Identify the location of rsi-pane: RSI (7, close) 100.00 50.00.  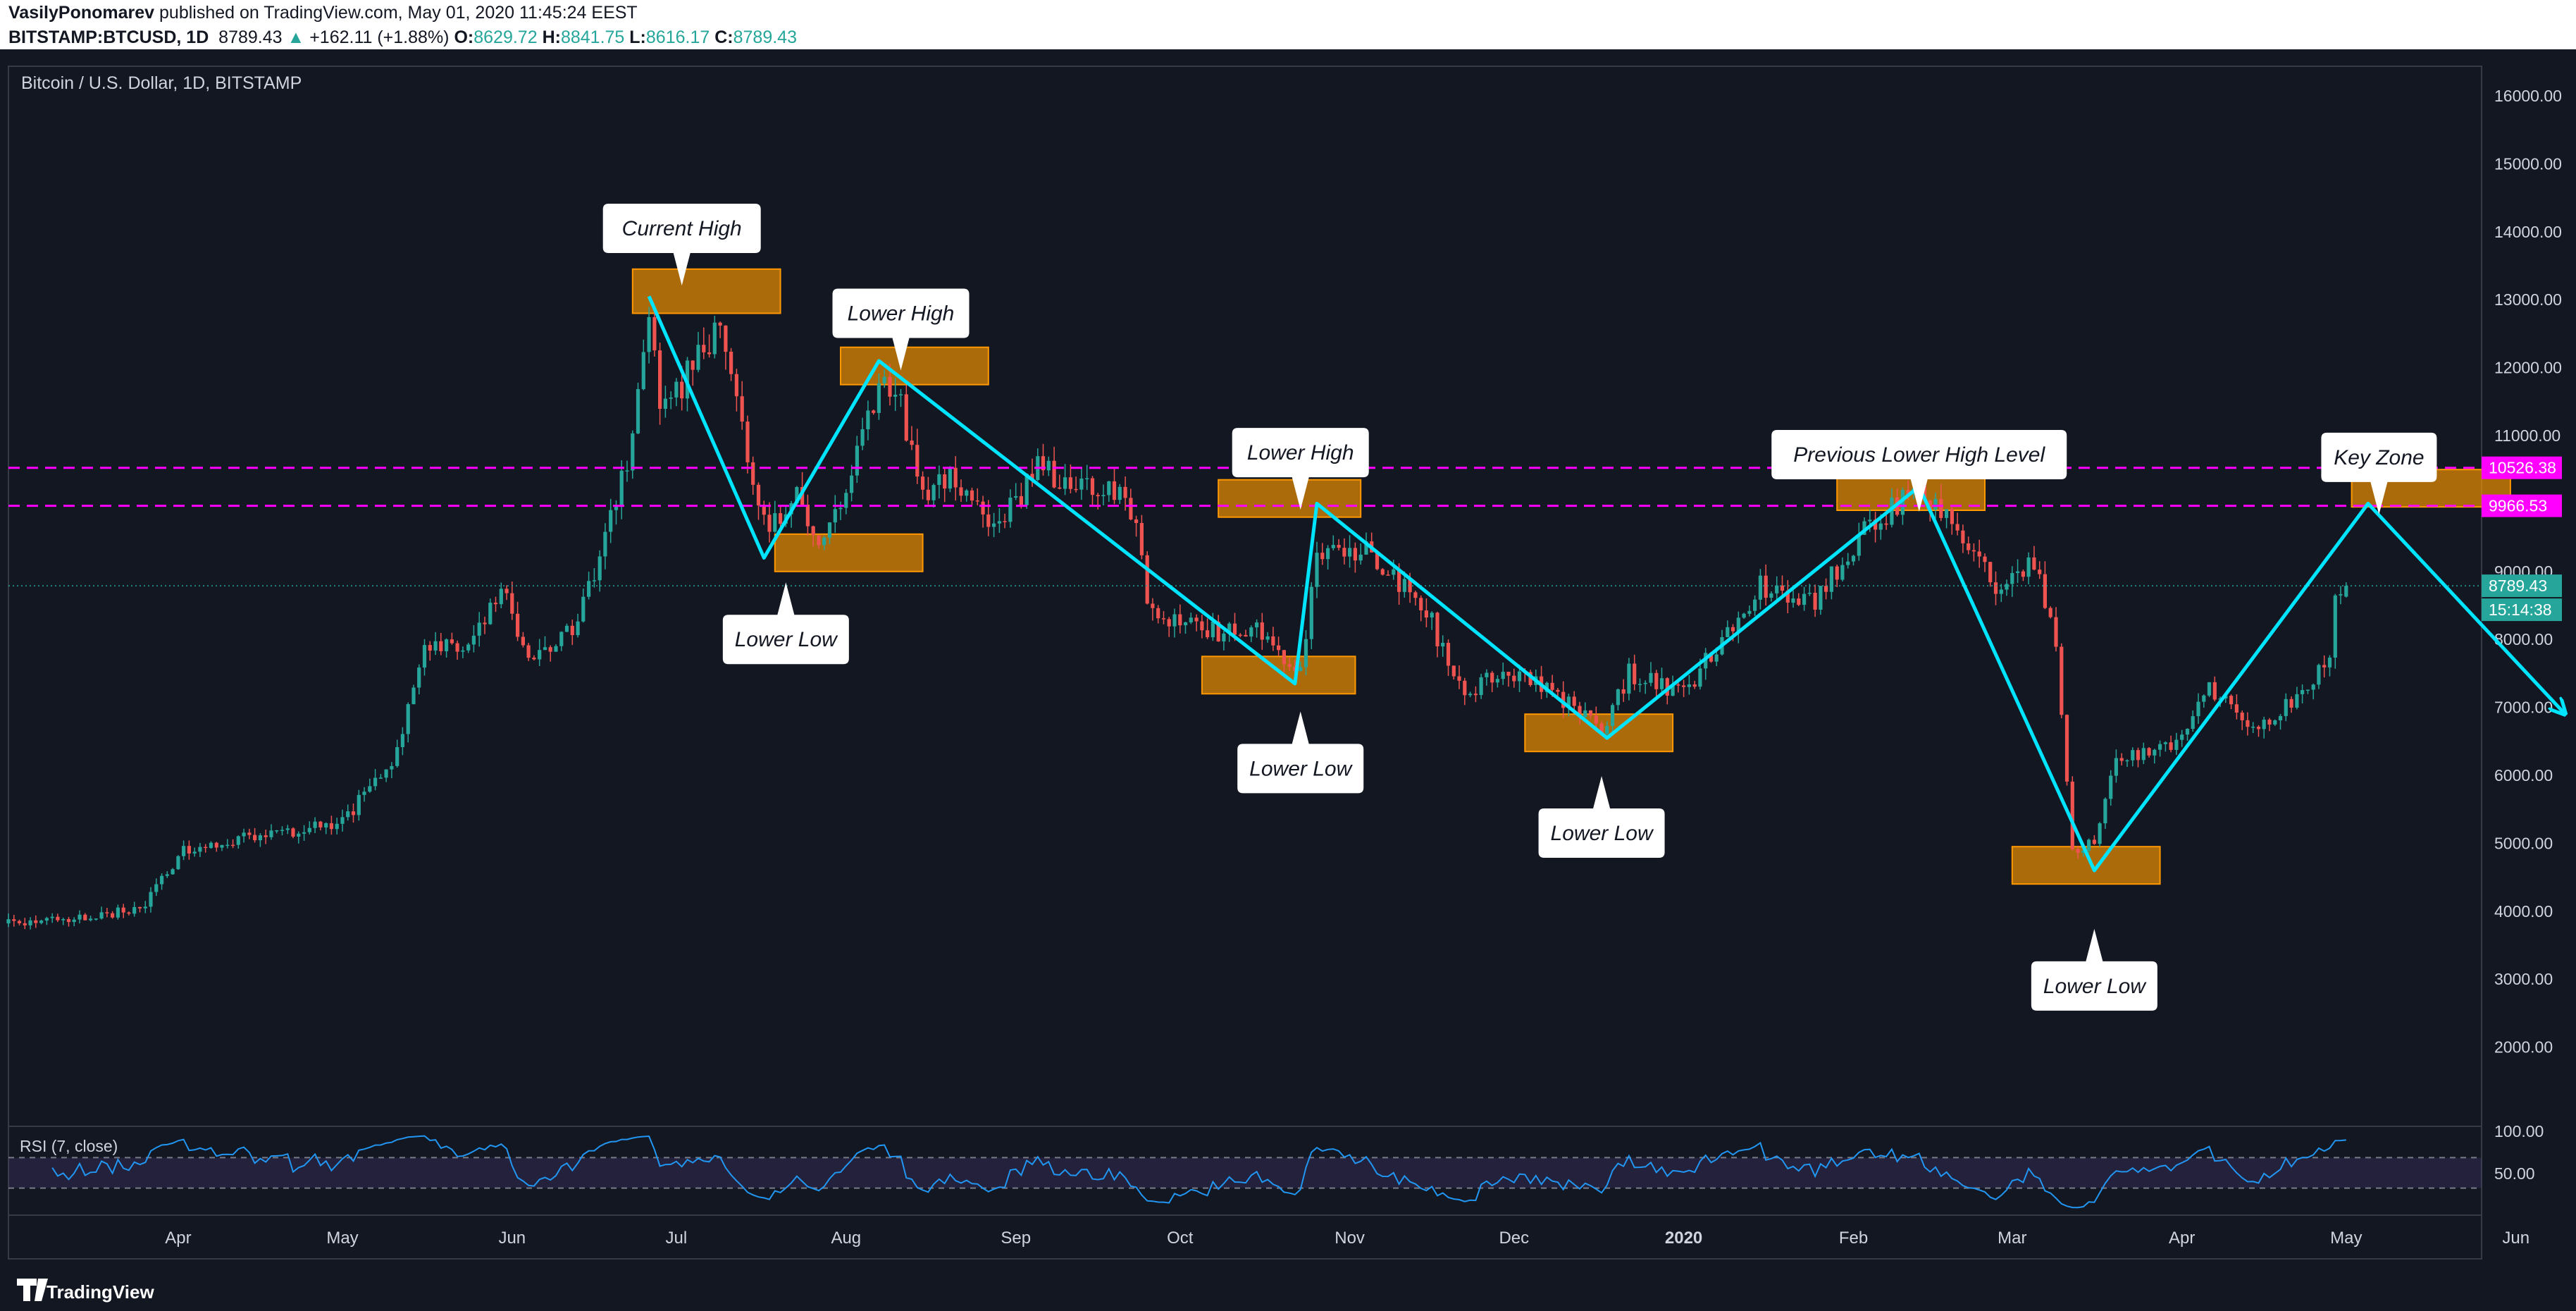
(1276, 1165).